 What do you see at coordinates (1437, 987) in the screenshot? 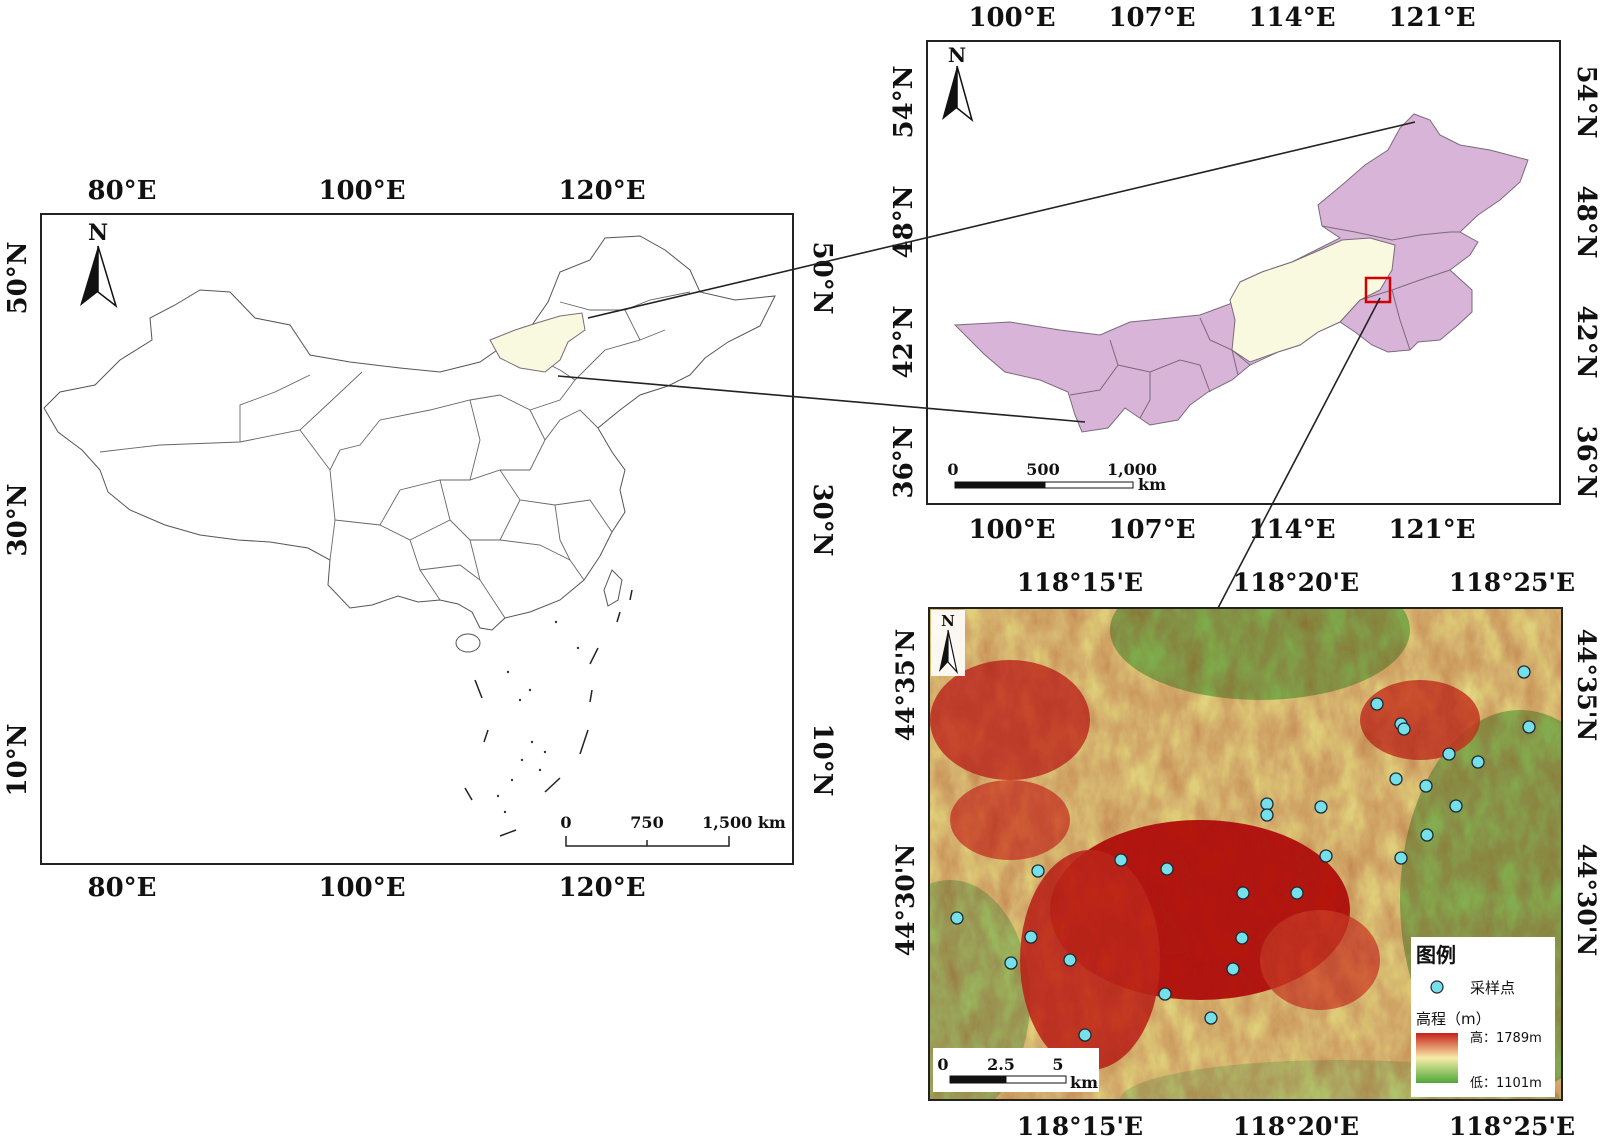
I see `sample-point-icon` at bounding box center [1437, 987].